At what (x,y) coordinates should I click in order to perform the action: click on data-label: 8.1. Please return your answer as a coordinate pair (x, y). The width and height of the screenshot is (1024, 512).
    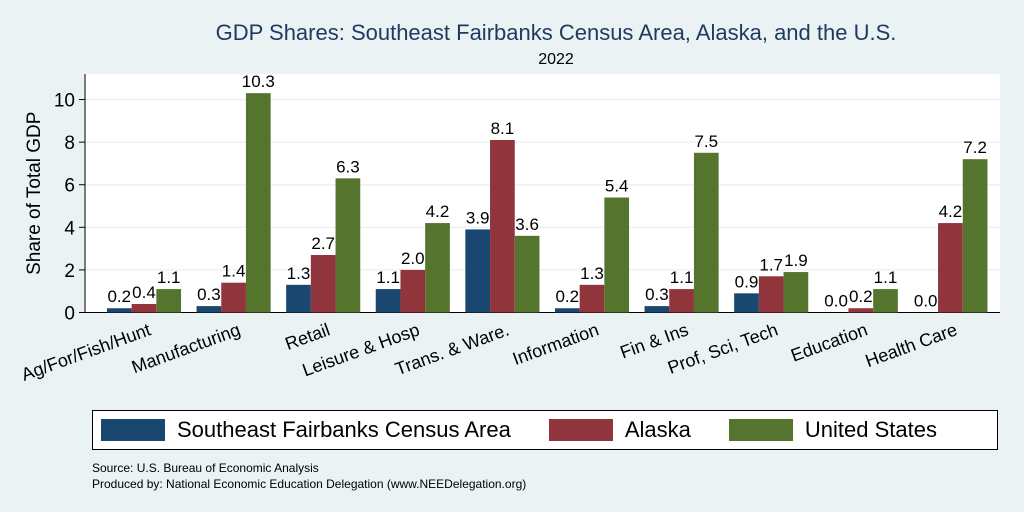
    Looking at the image, I should click on (503, 128).